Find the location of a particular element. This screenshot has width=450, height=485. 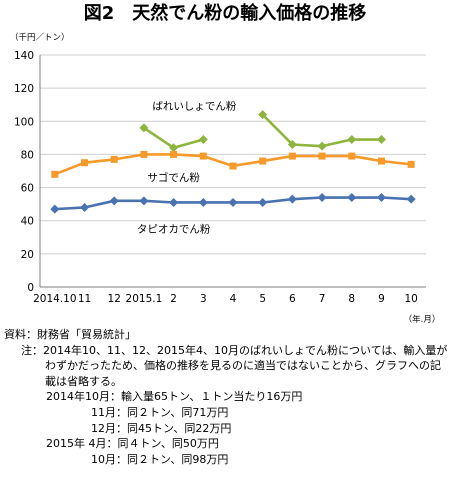

note-detail: 12月：同45トン、同22万円 is located at coordinates (161, 428).